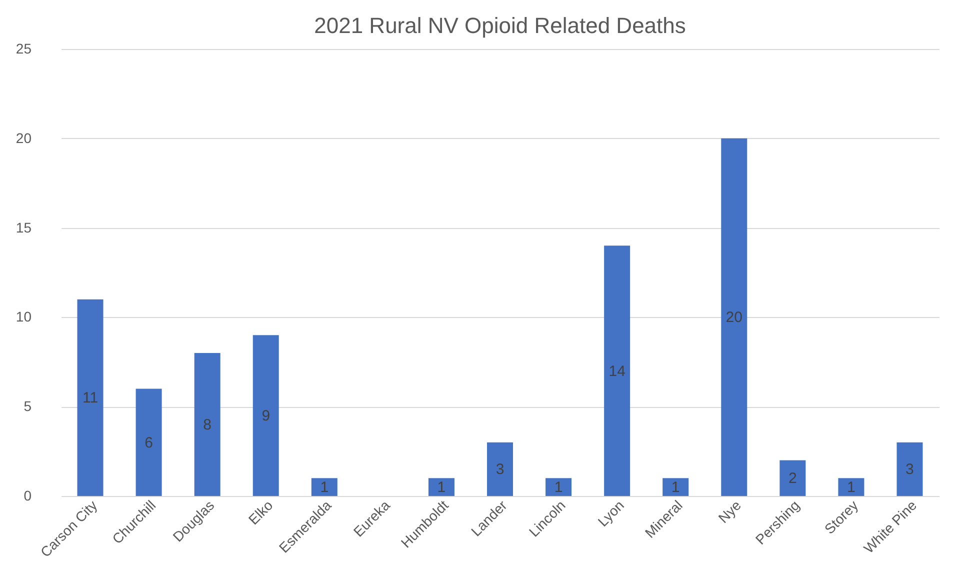 The width and height of the screenshot is (954, 579). Describe the element at coordinates (500, 25) in the screenshot. I see `chart-title: 2021 Rural NV Opioid Related Deaths` at that location.